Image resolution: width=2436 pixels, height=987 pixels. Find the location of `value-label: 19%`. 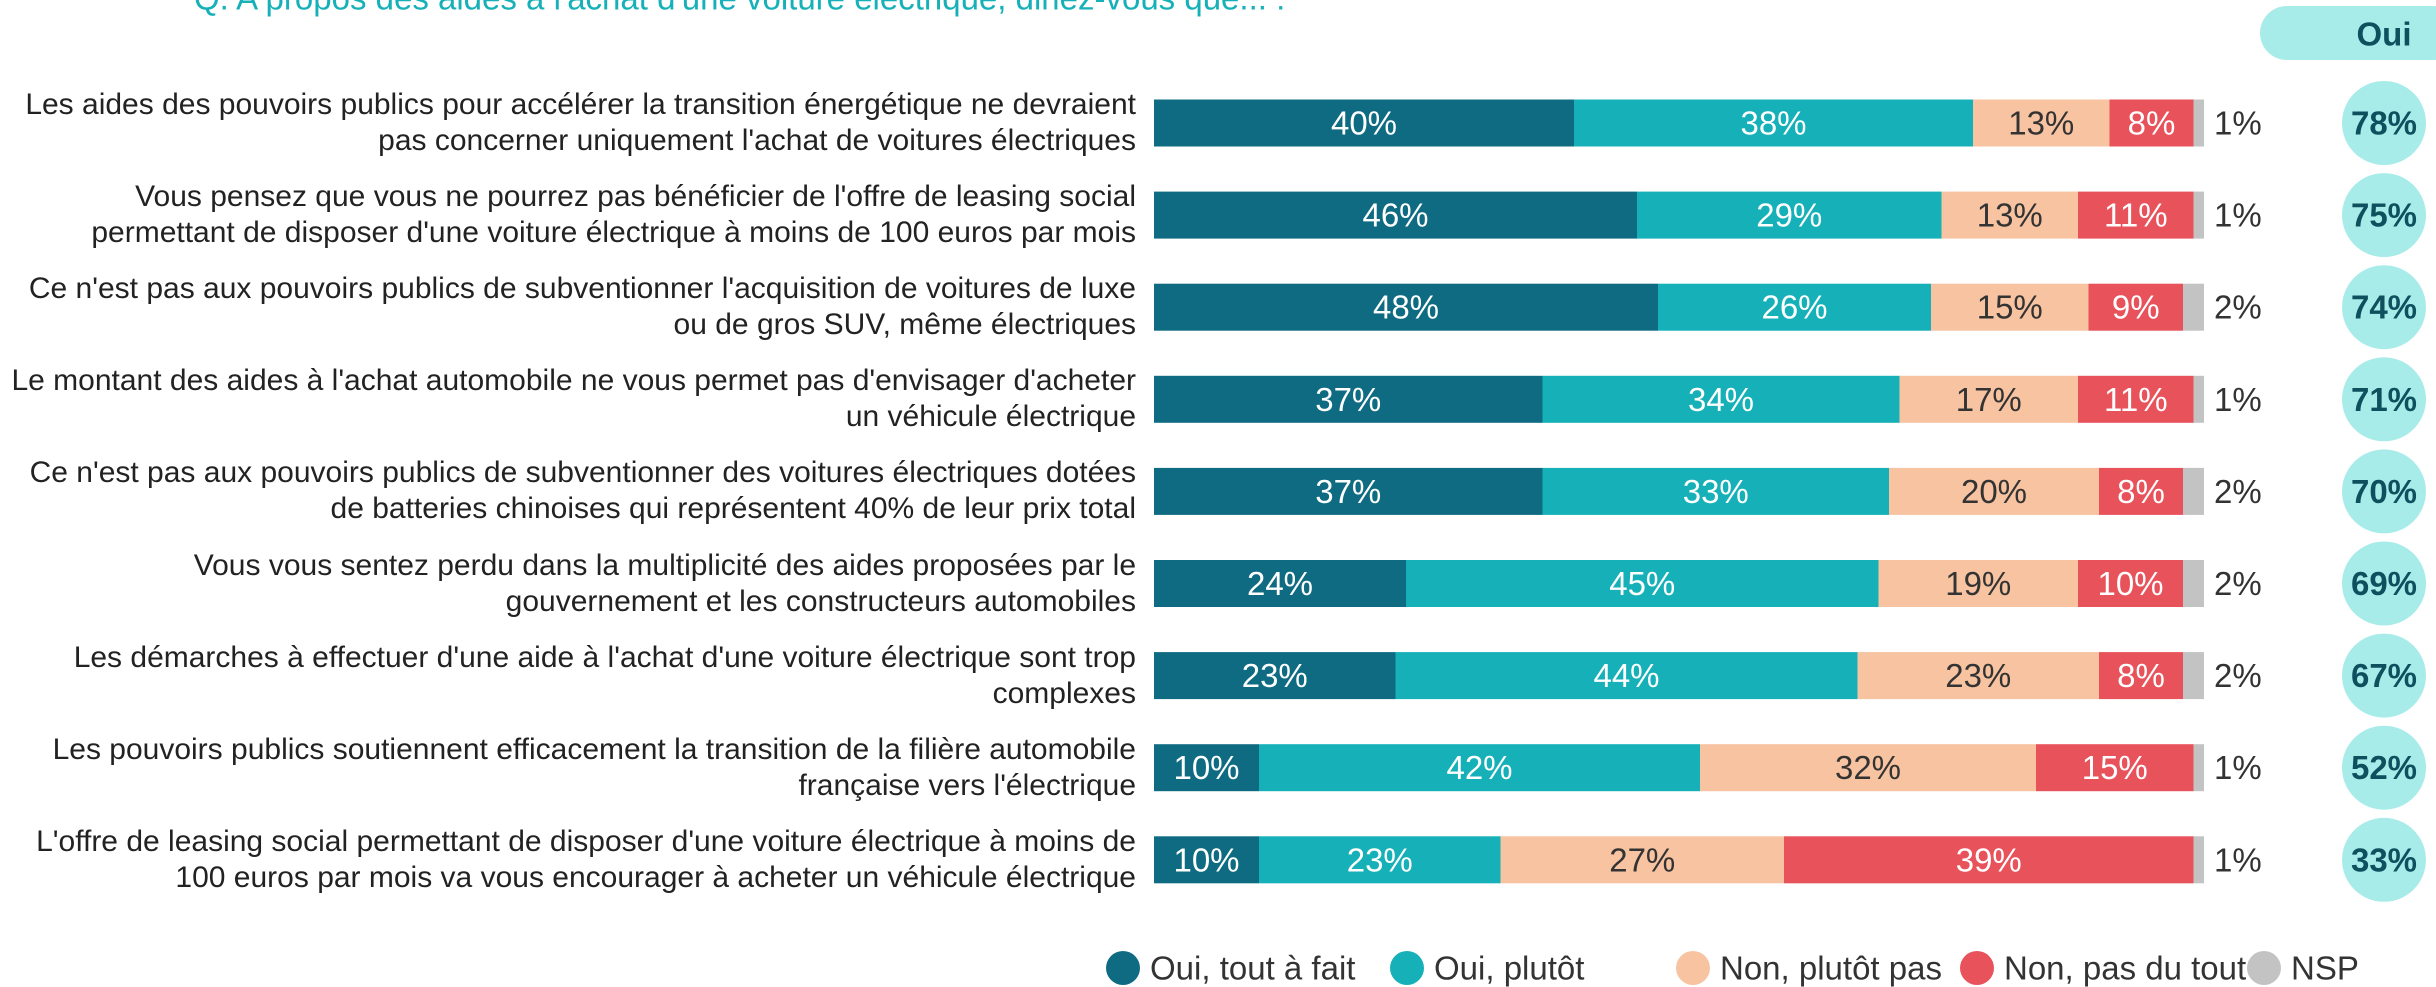

value-label: 19% is located at coordinates (1978, 583).